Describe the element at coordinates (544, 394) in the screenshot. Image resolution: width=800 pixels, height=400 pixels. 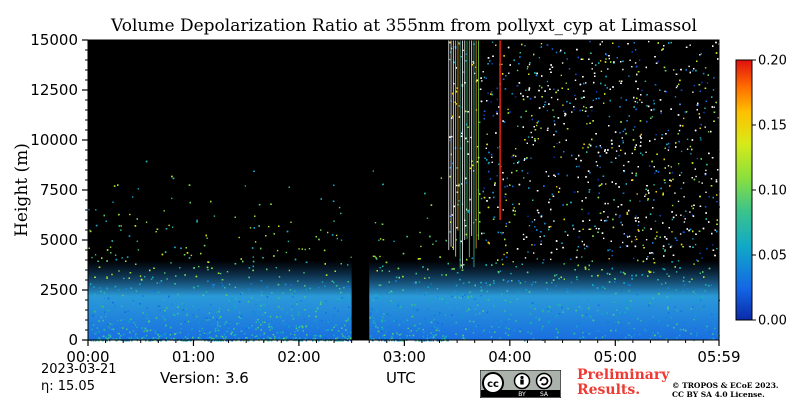
I see `sa-label: SA` at that location.